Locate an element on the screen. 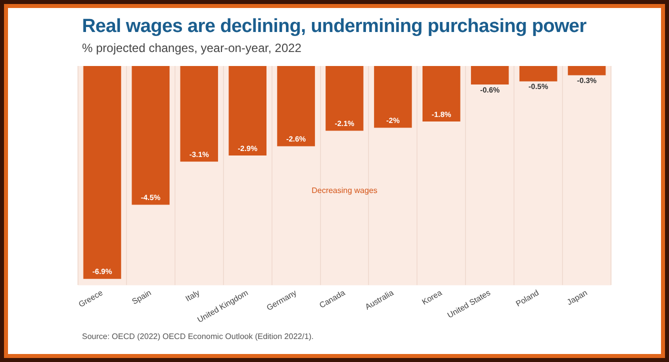  x-tick-label: Korea is located at coordinates (432, 297).